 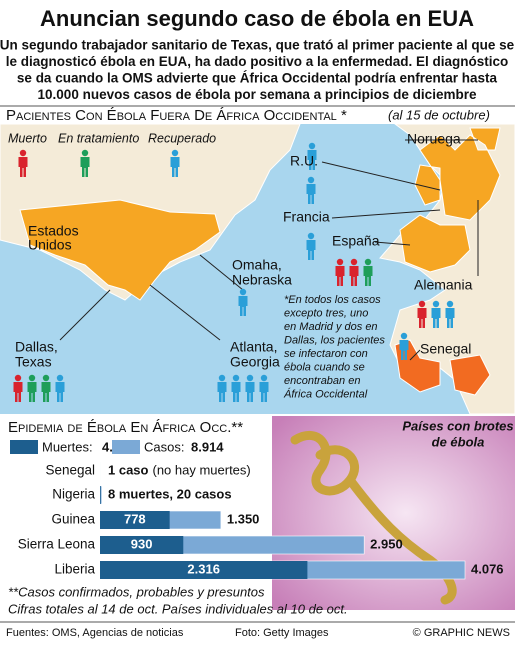 What do you see at coordinates (442, 367) in the screenshot?
I see `land-outbreak` at bounding box center [442, 367].